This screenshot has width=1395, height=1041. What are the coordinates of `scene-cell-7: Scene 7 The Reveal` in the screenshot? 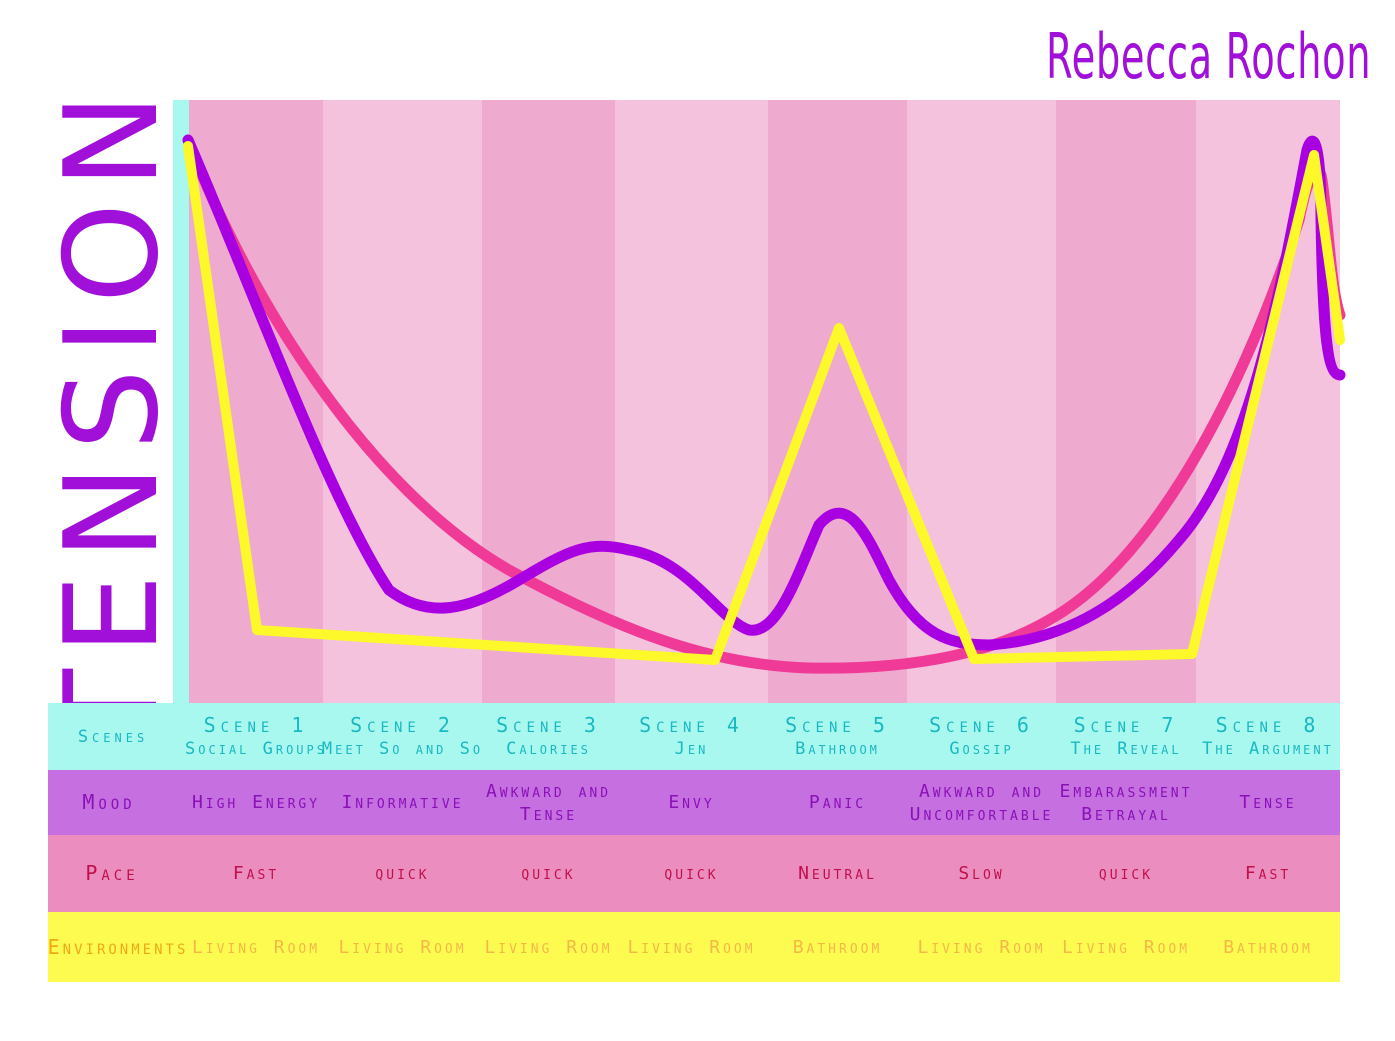 It's located at (1126, 736).